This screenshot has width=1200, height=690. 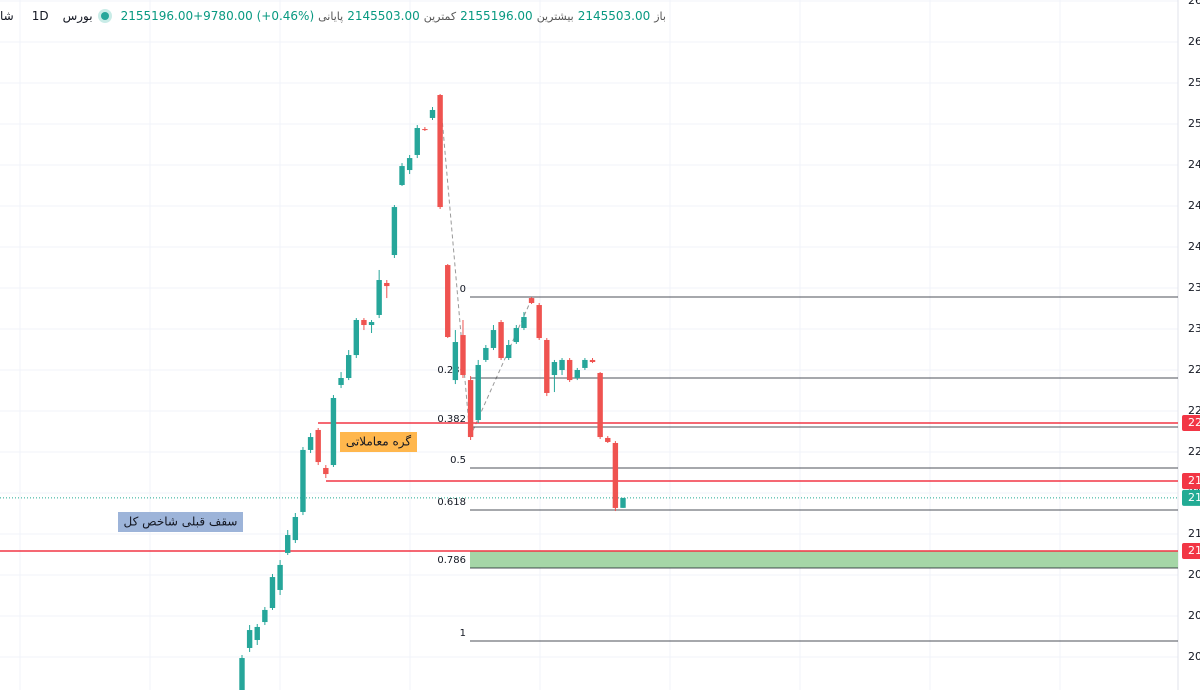 What do you see at coordinates (104, 16) in the screenshot?
I see `status-dot` at bounding box center [104, 16].